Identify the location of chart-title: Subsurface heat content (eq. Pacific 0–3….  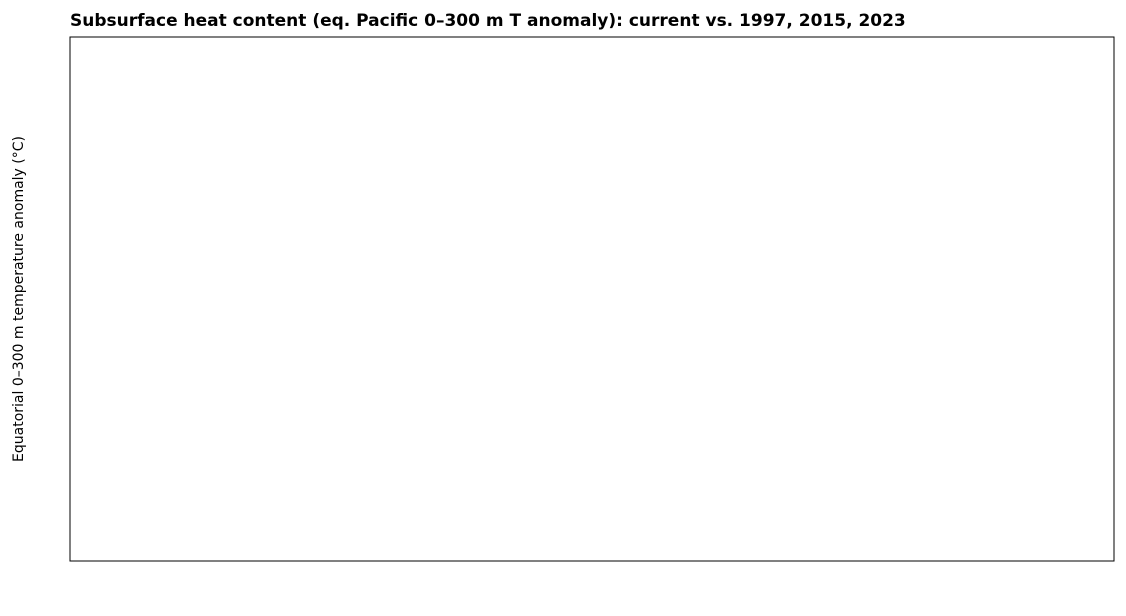
(488, 21).